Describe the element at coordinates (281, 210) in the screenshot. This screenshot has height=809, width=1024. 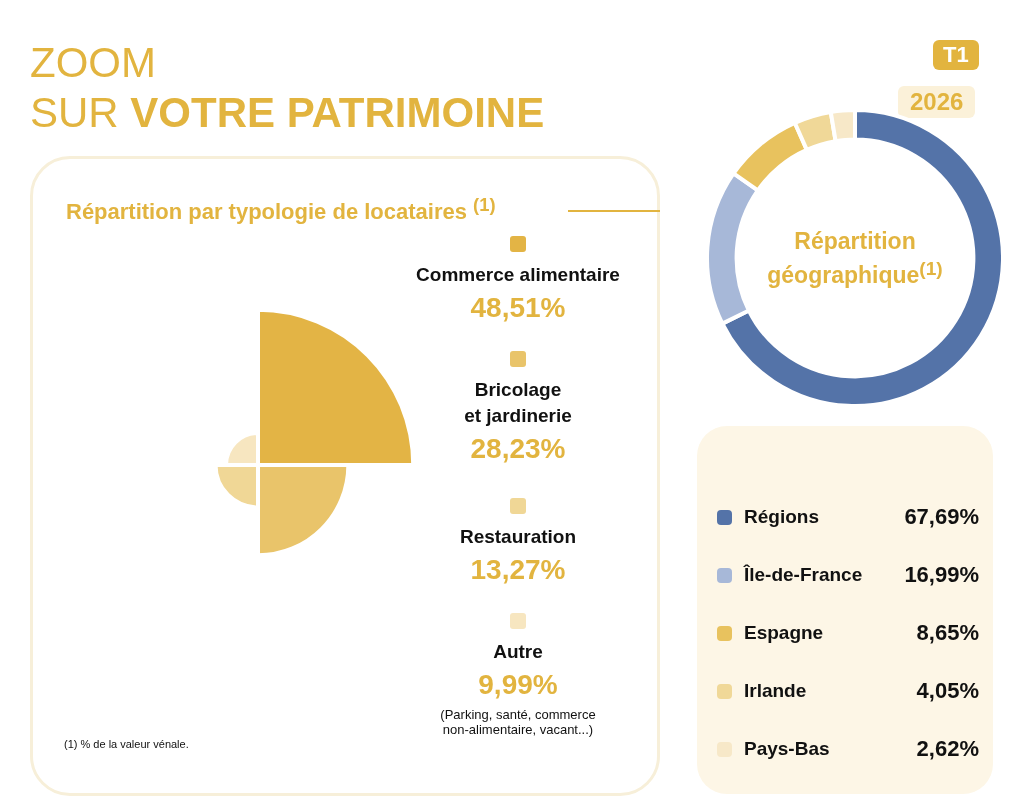
I see `text: Répartition par typologie de locataires $^{(1)}$` at that location.